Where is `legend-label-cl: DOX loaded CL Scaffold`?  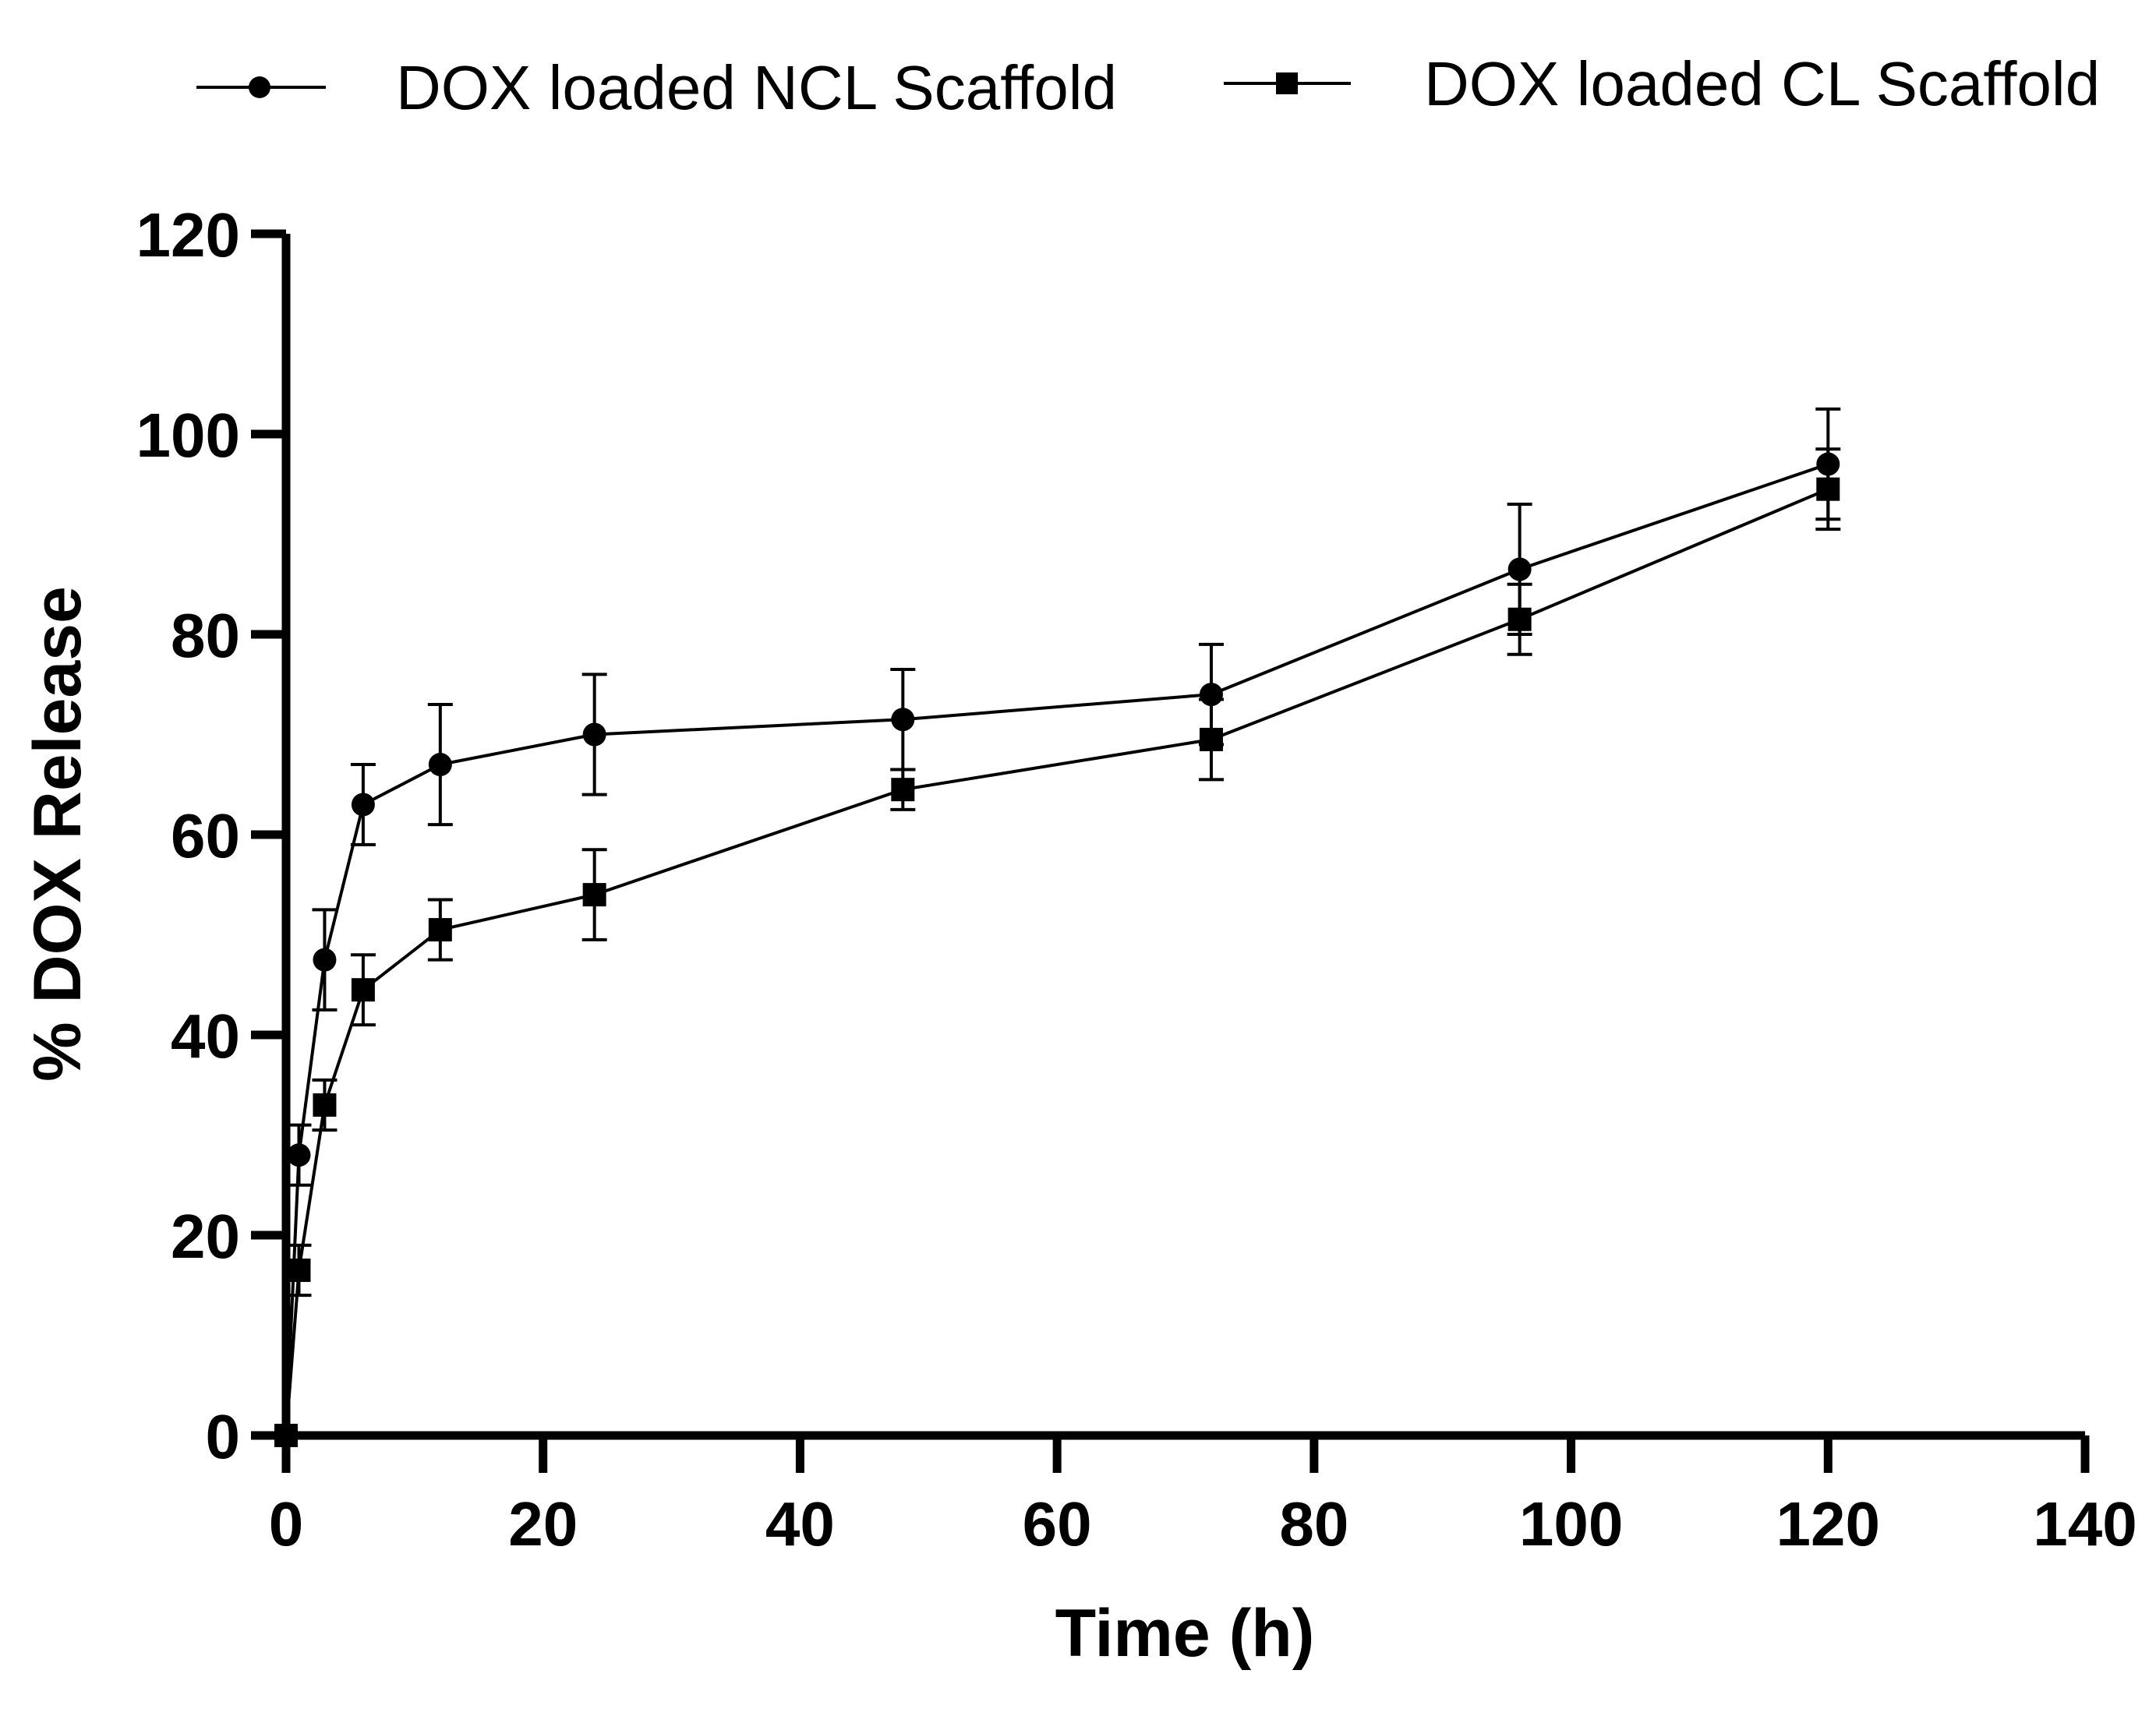
legend-label-cl: DOX loaded CL Scaffold is located at coordinates (1762, 83).